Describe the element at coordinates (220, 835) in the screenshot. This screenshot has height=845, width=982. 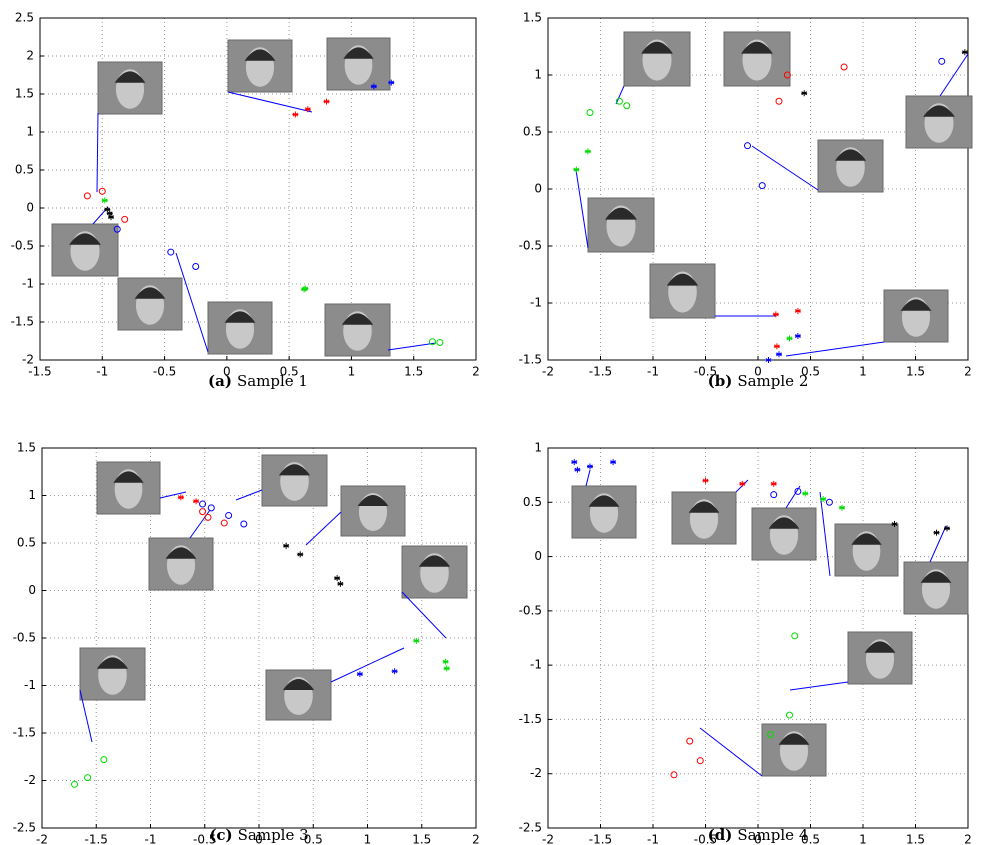
I see `caption-label: (c)` at that location.